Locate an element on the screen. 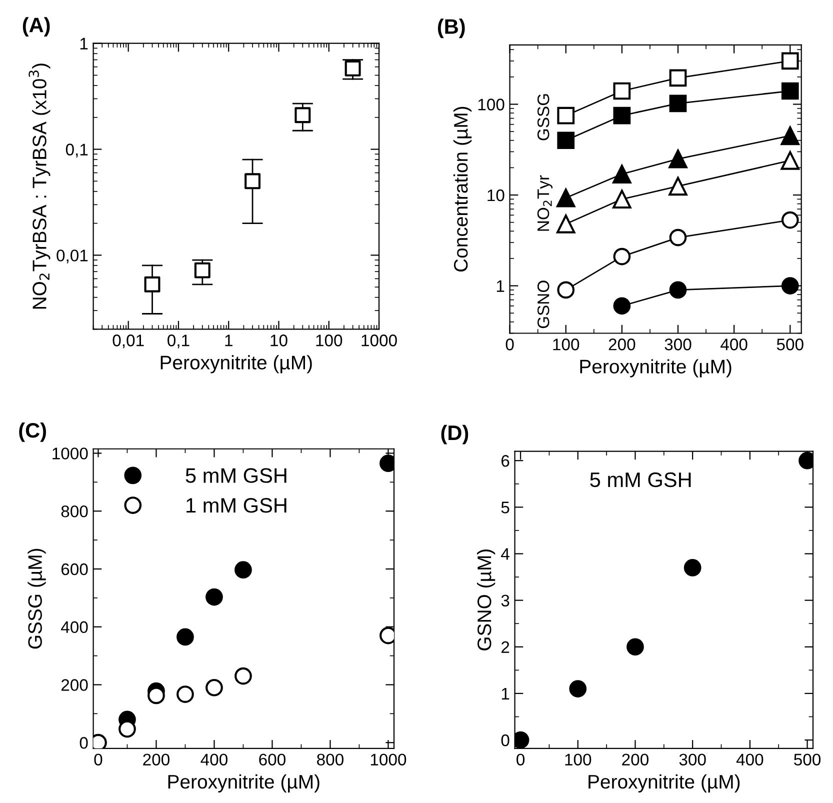 This screenshot has height=803, width=833. y-tick-label: 400 is located at coordinates (74, 627).